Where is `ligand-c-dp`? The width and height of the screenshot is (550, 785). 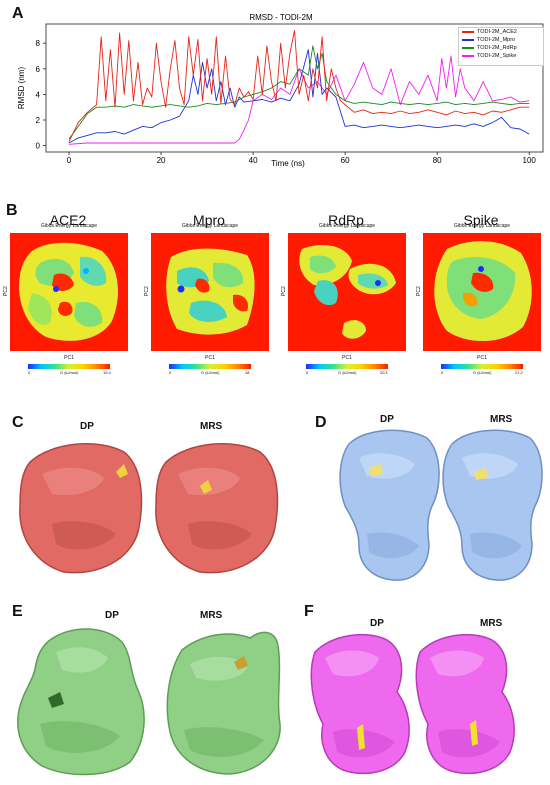 ligand-c-dp is located at coordinates (122, 471).